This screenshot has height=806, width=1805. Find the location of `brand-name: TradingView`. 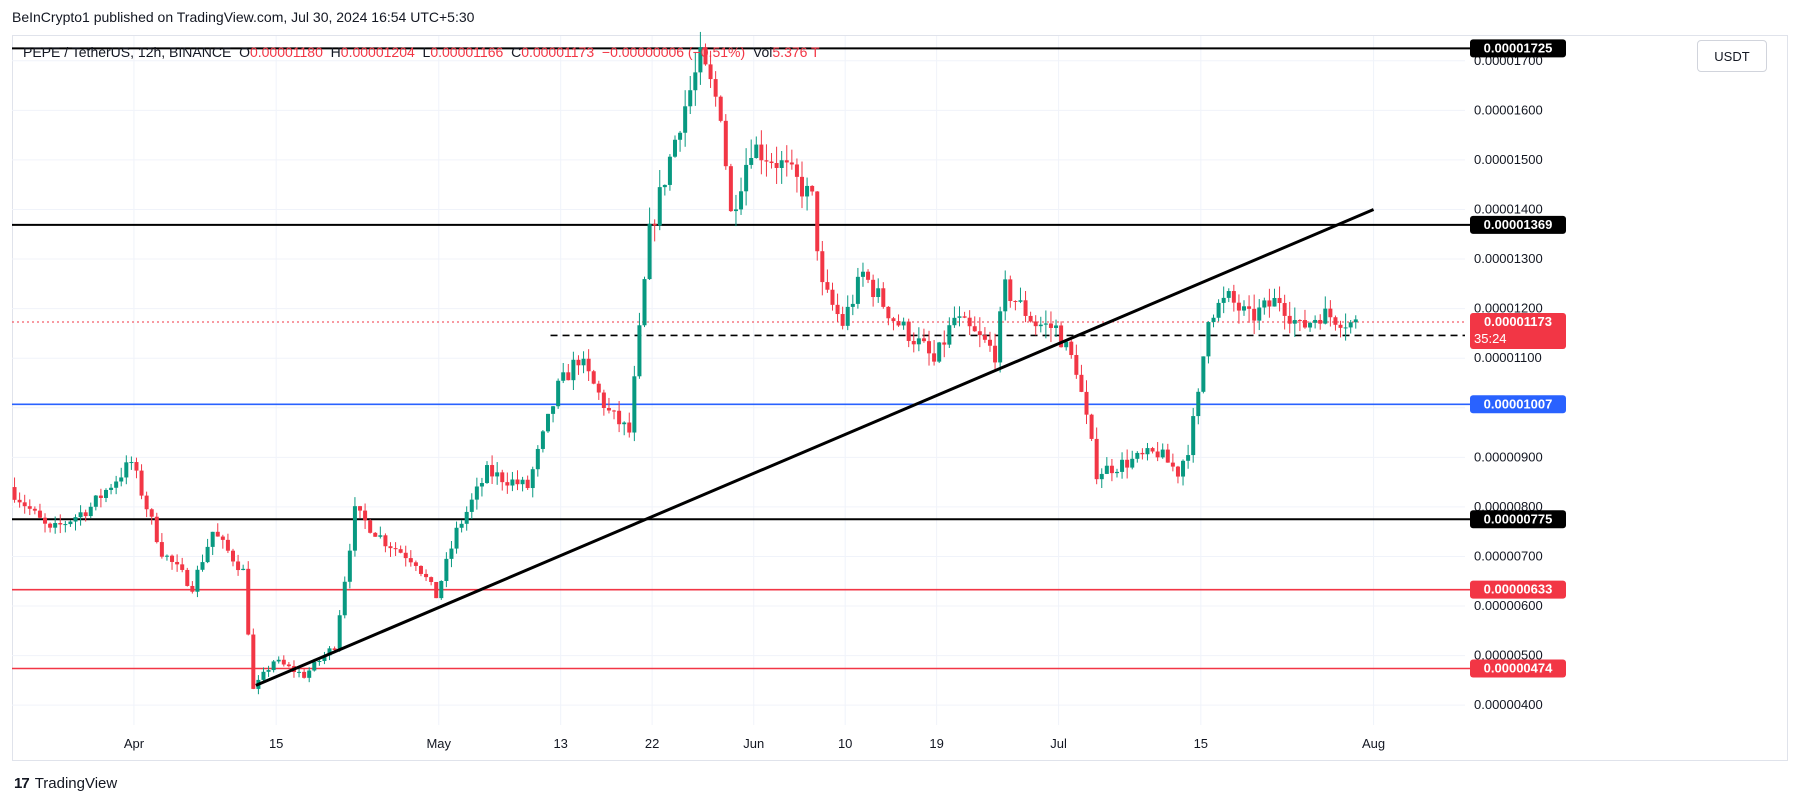

brand-name: TradingView is located at coordinates (76, 783).